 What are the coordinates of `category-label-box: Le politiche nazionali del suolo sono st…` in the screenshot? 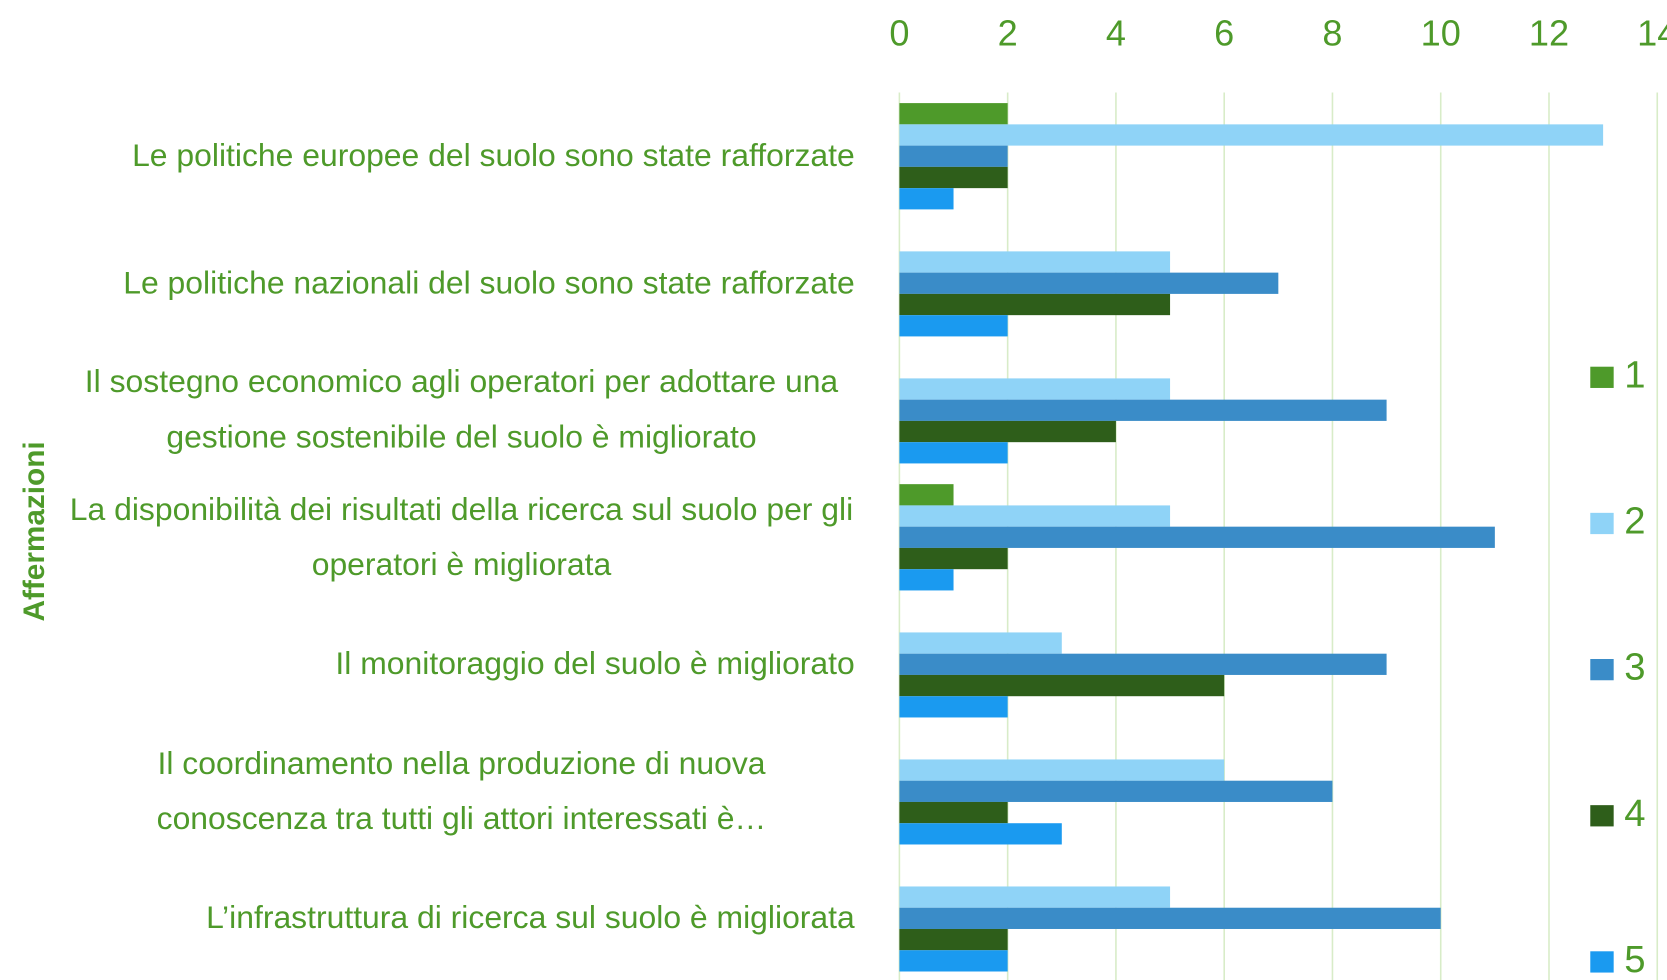 It's located at (451, 283).